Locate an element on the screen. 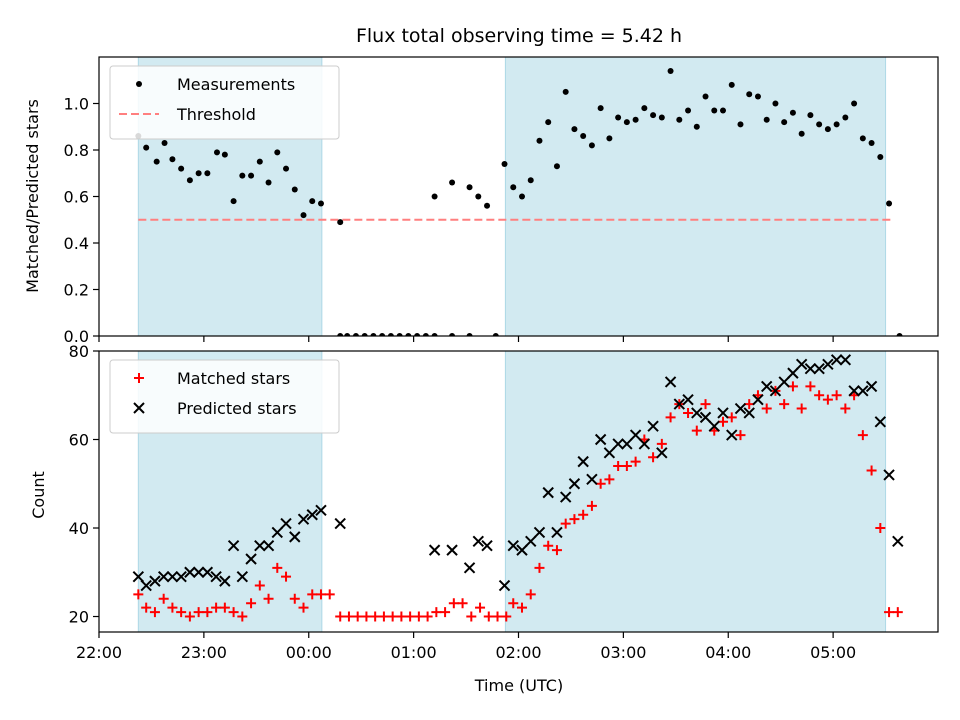 This screenshot has width=960, height=720. y-axis-label: Matched/Predicted stars is located at coordinates (32, 196).